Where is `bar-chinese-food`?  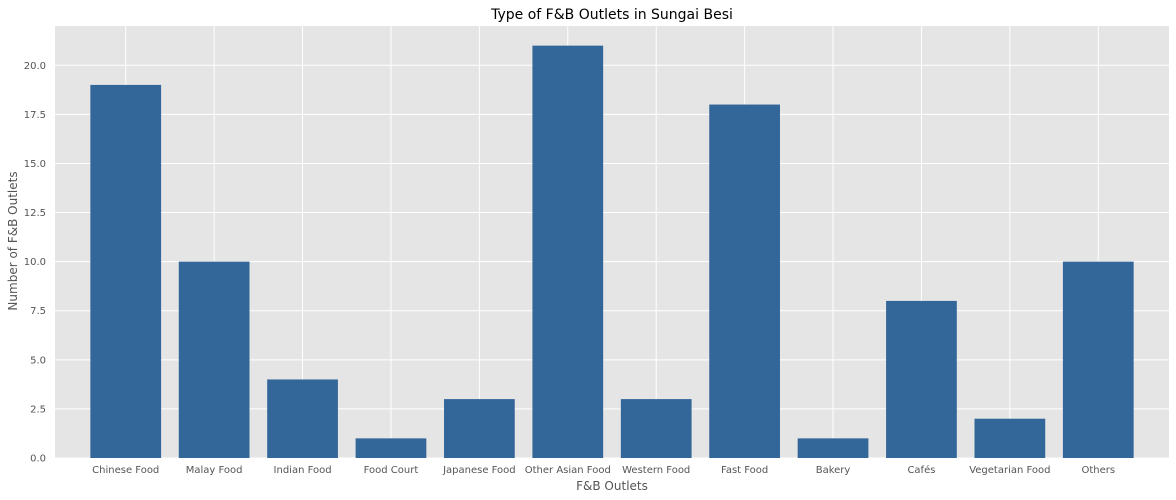 bar-chinese-food is located at coordinates (126, 271).